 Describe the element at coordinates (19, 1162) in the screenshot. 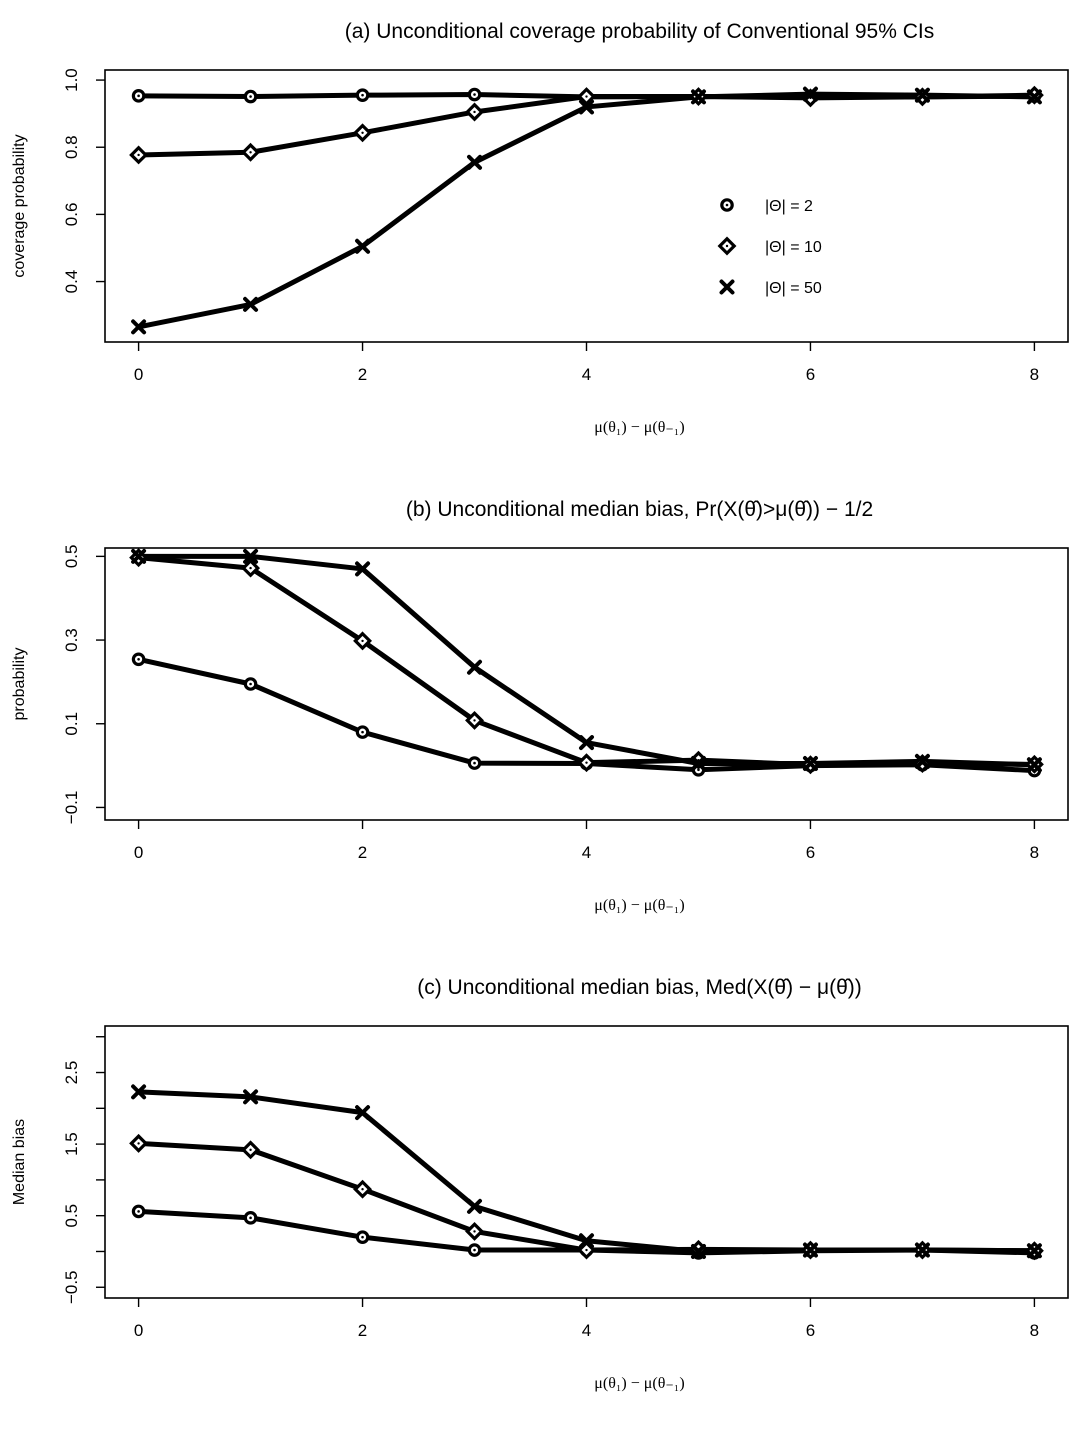

I see `y-axis-label: Median bias` at that location.